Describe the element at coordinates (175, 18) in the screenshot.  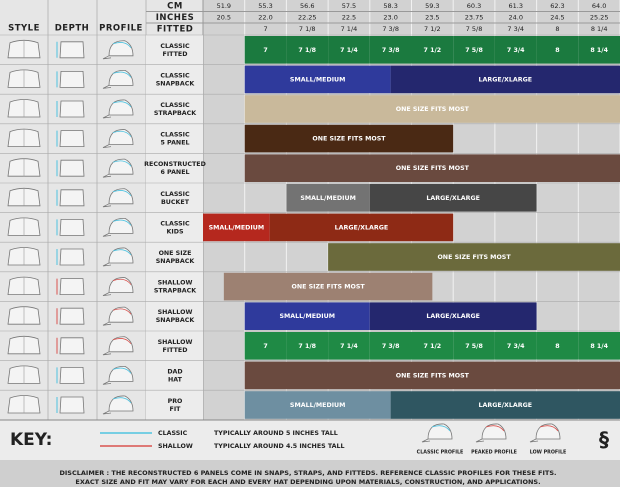
I see `inches-header: INCHES` at that location.